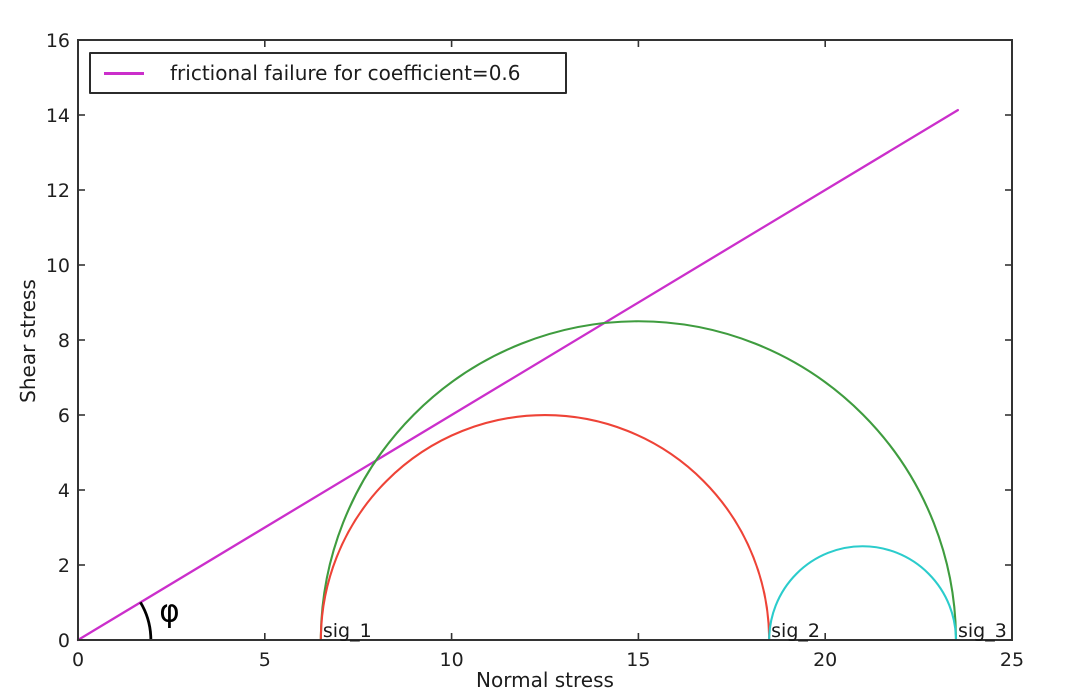 Image resolution: width=1065 pixels, height=700 pixels. Describe the element at coordinates (1012, 660) in the screenshot. I see `x-tick-label: 25` at that location.